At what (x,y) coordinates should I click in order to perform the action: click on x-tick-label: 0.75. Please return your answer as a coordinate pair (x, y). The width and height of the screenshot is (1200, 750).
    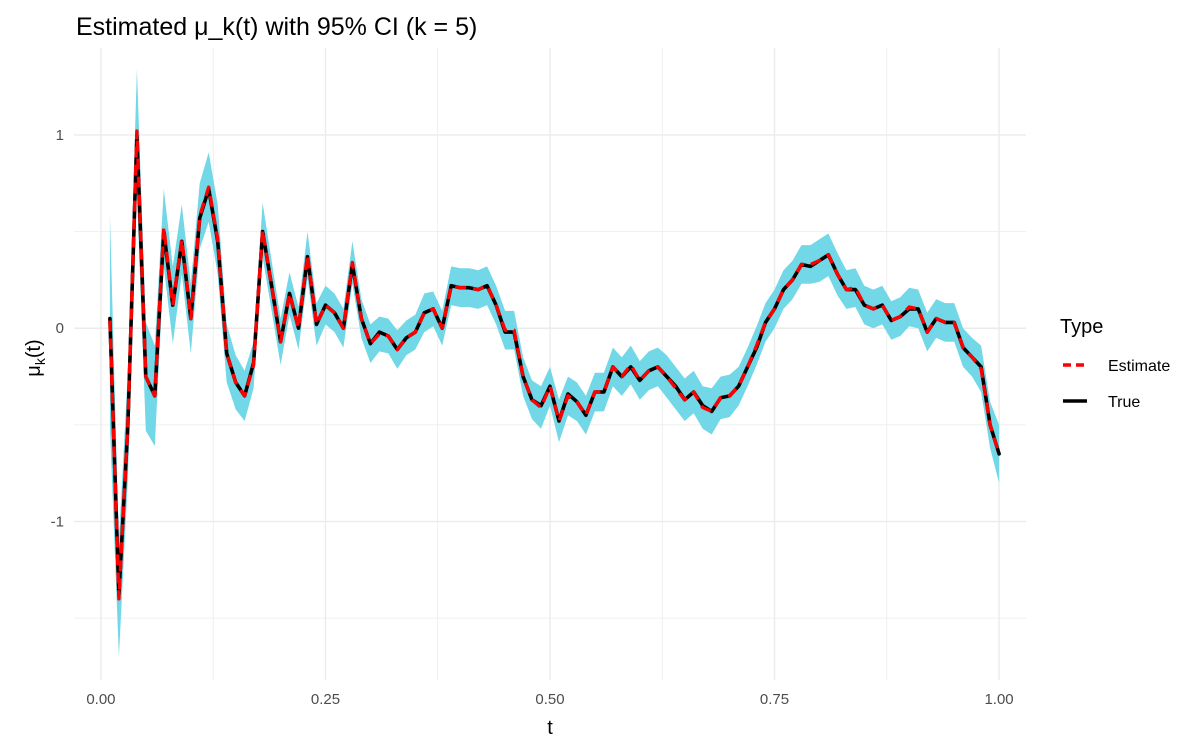
    Looking at the image, I should click on (774, 699).